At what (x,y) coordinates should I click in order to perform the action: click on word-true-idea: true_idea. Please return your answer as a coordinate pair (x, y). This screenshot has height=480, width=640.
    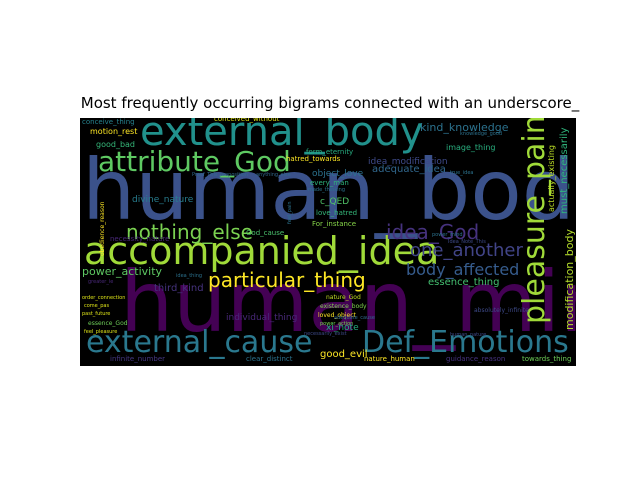
    Looking at the image, I should click on (462, 173).